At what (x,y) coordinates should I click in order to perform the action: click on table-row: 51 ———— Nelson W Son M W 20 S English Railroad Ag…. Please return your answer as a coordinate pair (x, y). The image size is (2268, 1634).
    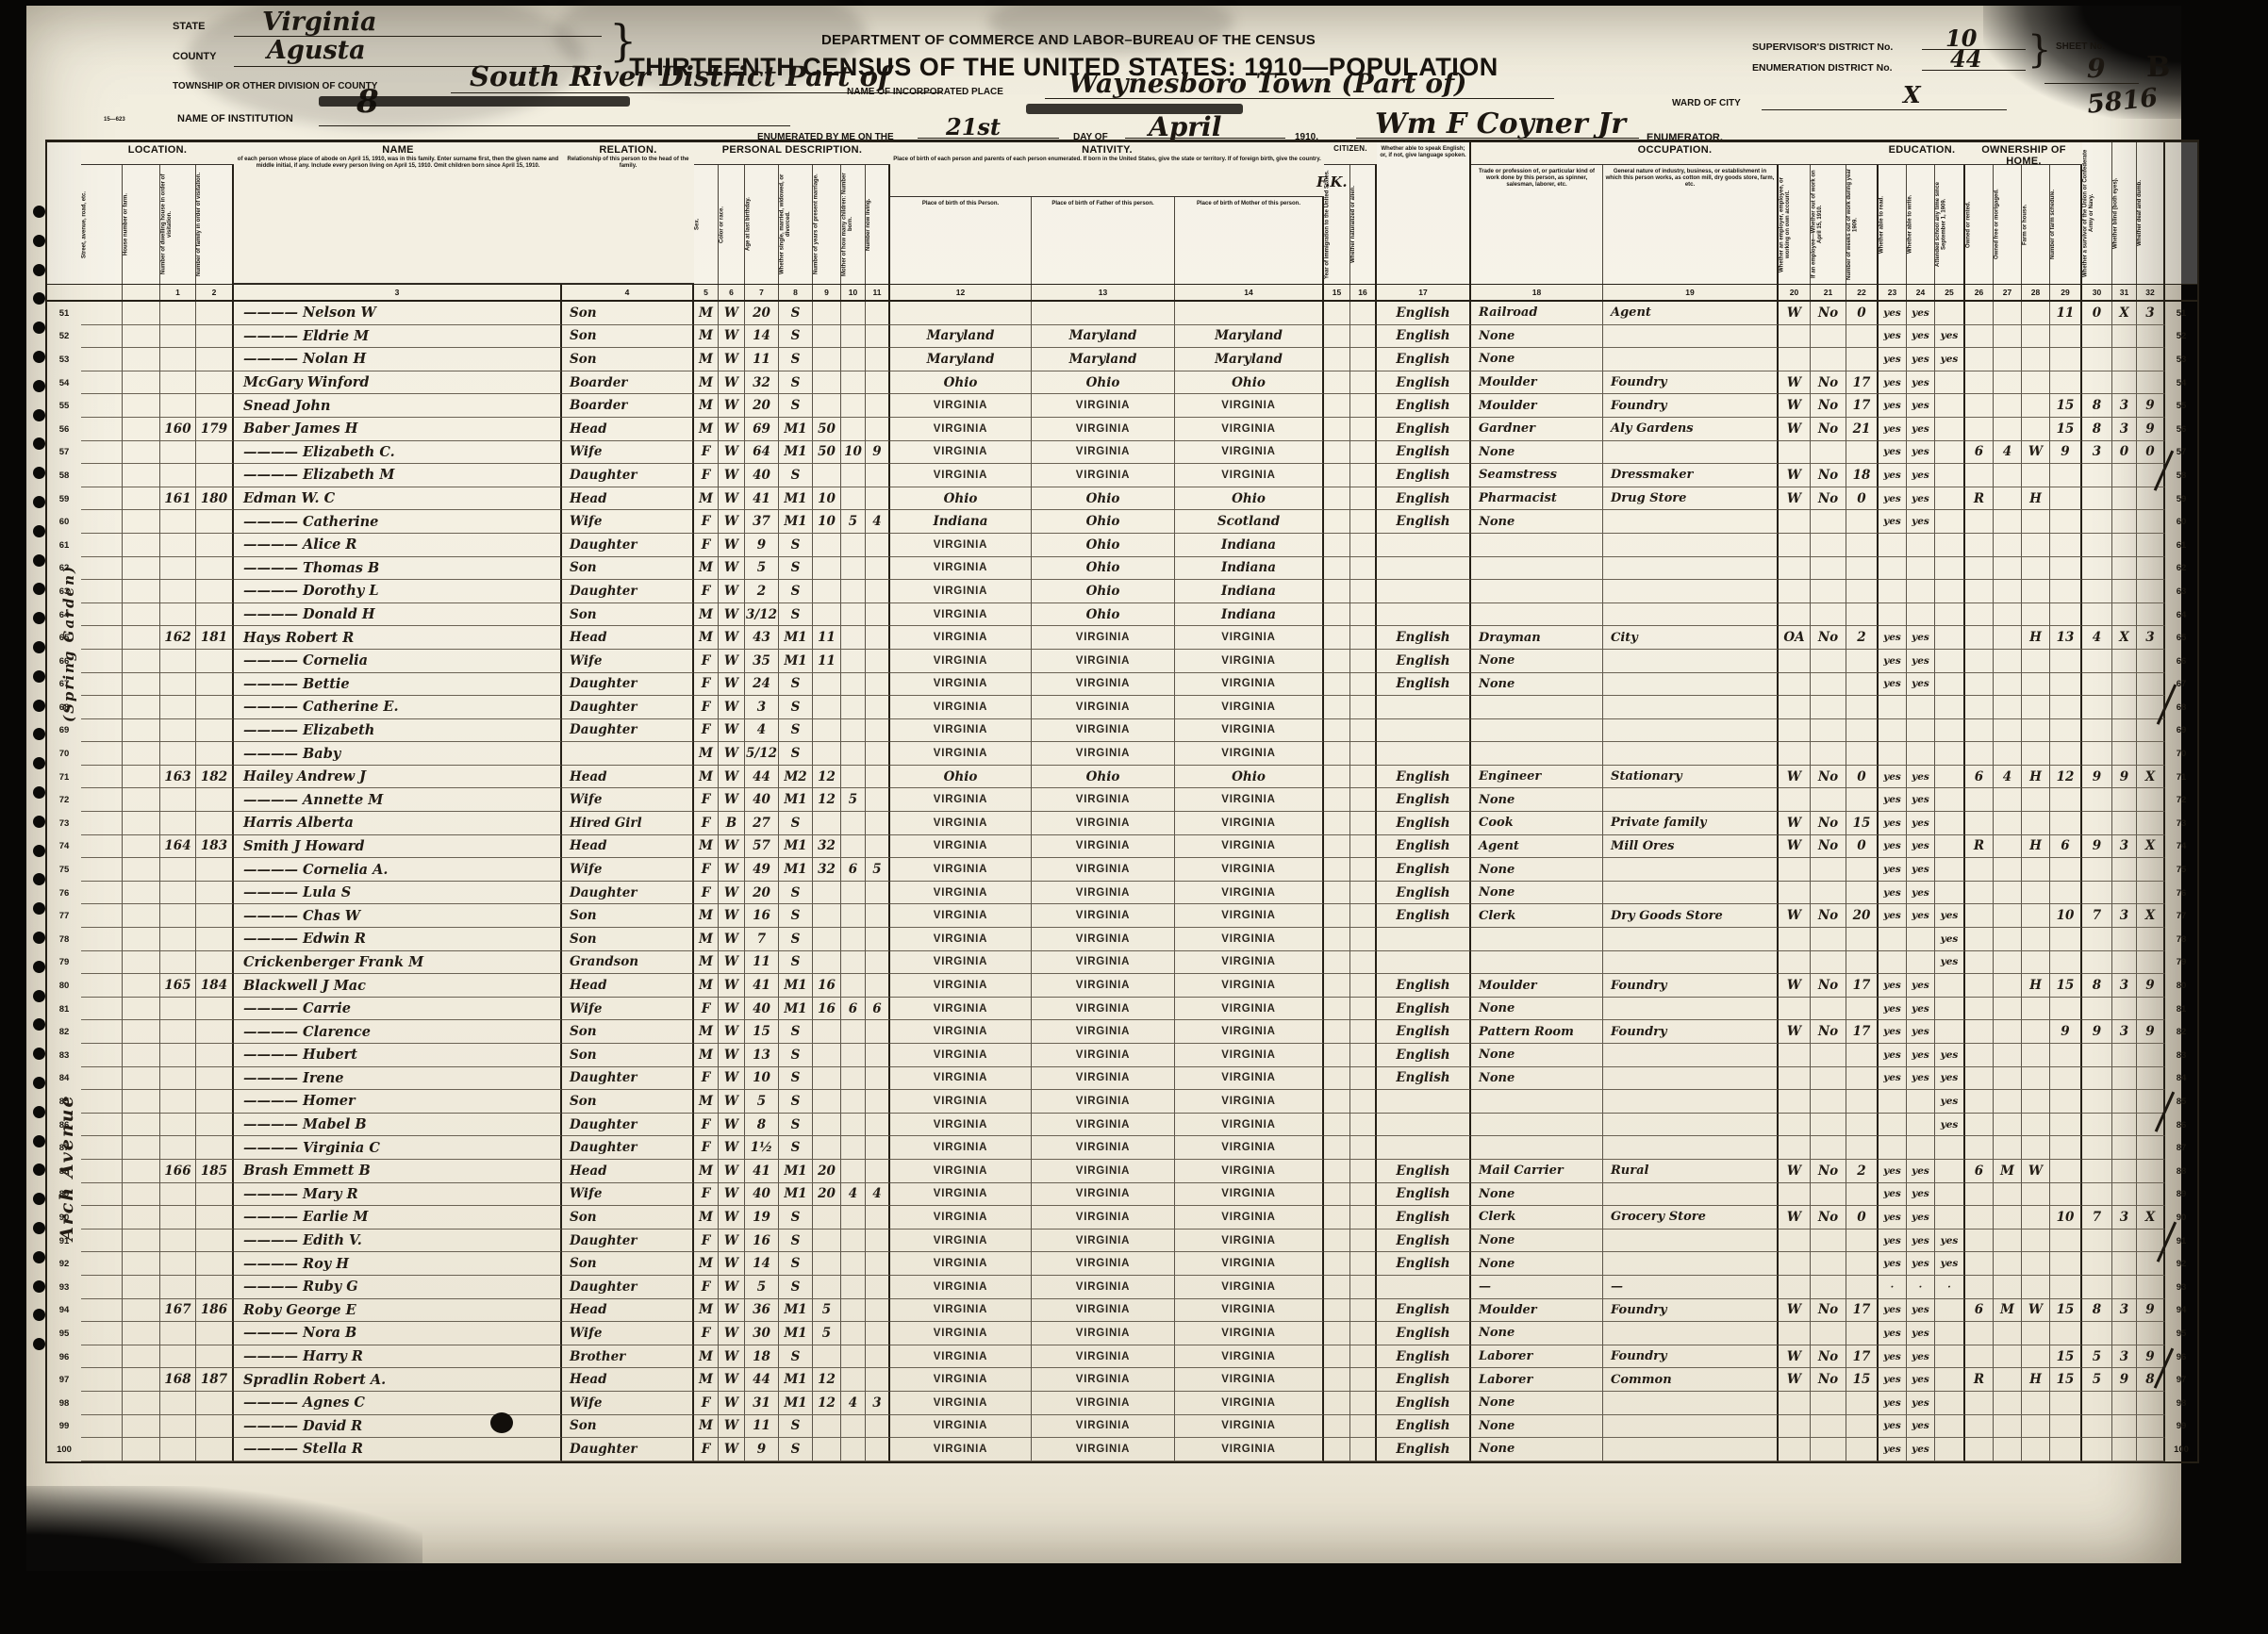
    Looking at the image, I should click on (1122, 313).